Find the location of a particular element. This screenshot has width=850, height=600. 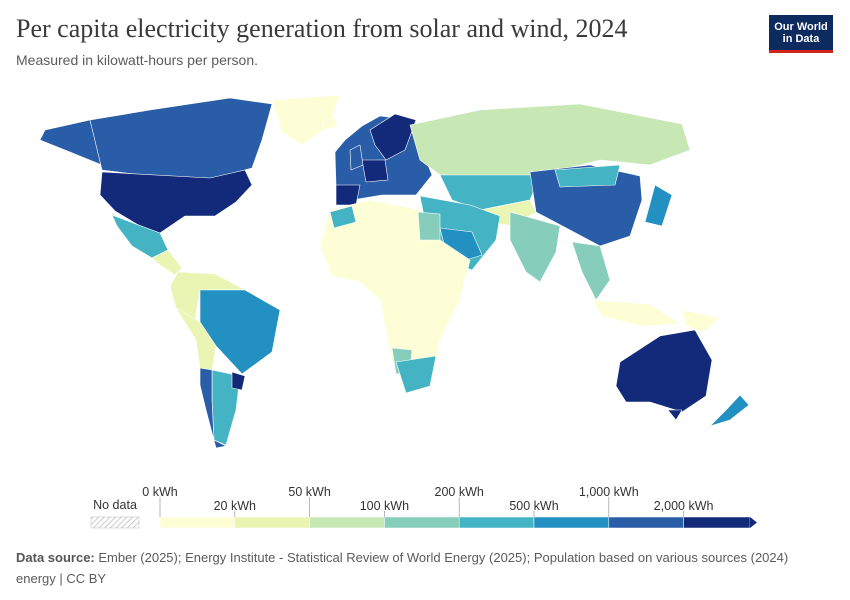

legend-label: 500 kWh is located at coordinates (533, 506).